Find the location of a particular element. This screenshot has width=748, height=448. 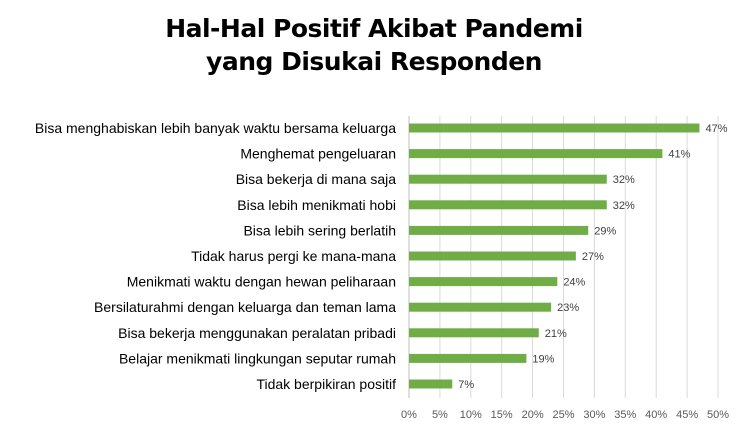

x-tick-label: 0% is located at coordinates (409, 415).